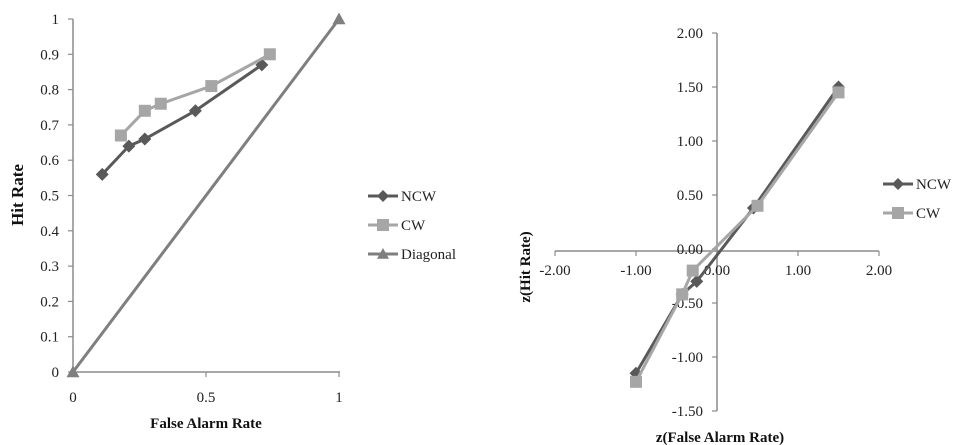 This screenshot has height=445, width=958. What do you see at coordinates (526, 266) in the screenshot?
I see `y-axis-title: z(Hit Rate)` at bounding box center [526, 266].